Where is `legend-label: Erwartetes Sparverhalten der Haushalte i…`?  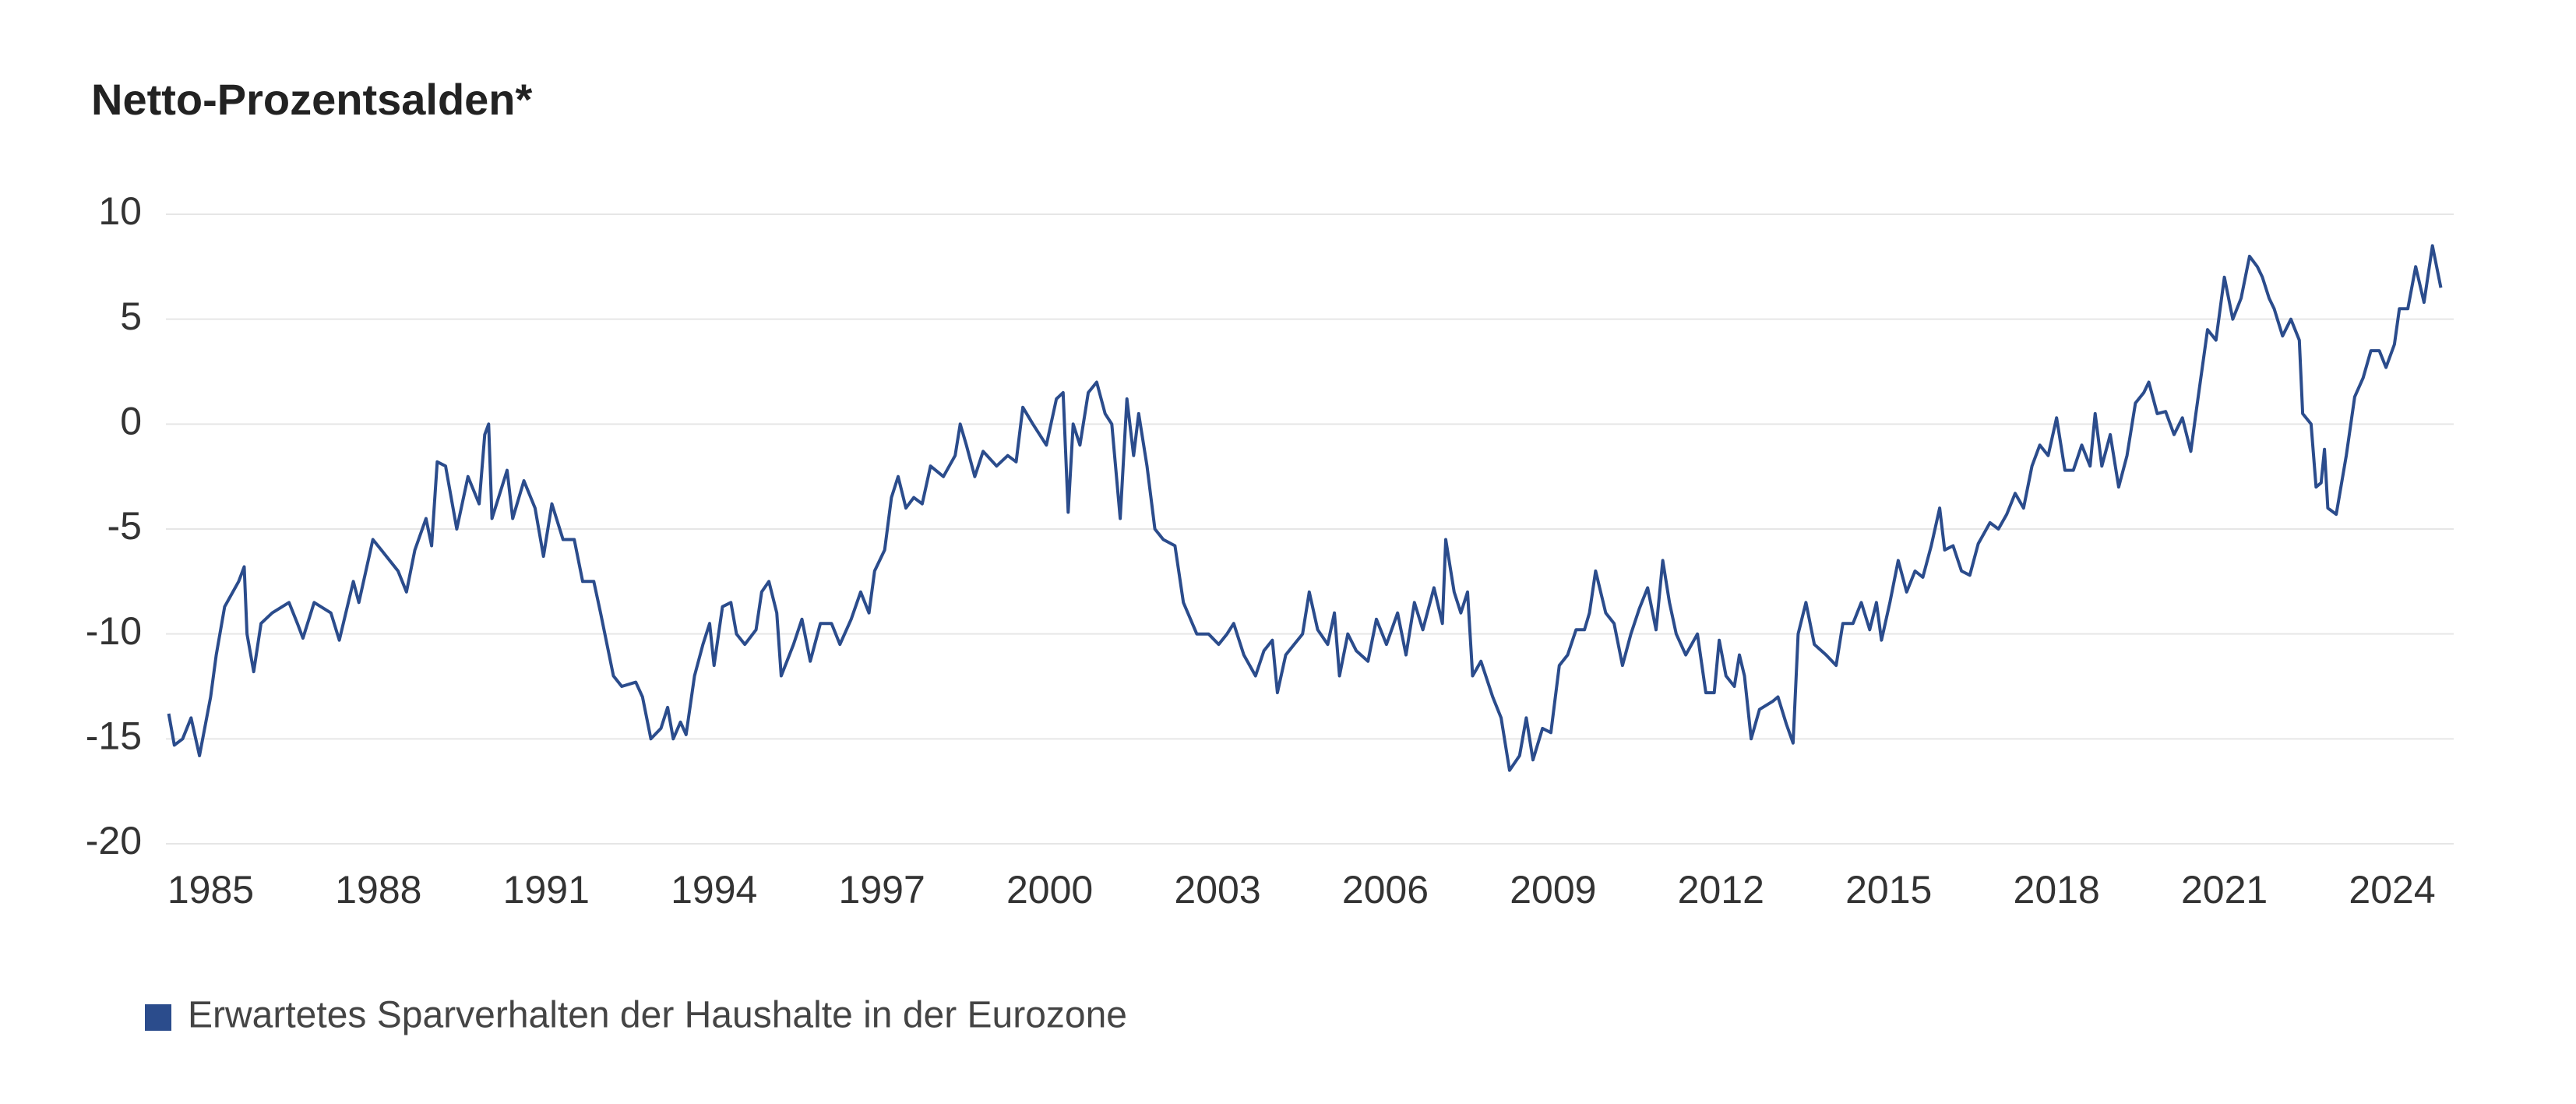
legend-label: Erwartetes Sparverhalten der Haushalte i… is located at coordinates (657, 1016).